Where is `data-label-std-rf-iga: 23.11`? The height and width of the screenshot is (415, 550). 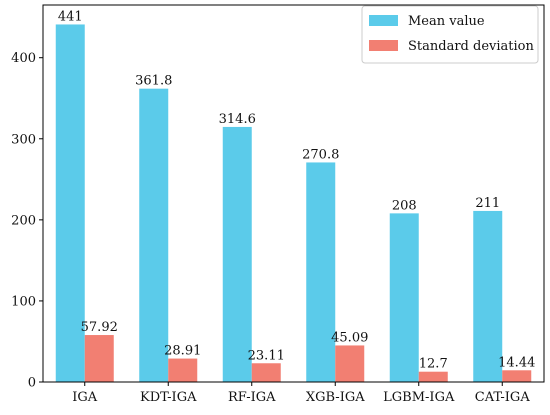
data-label-std-rf-iga: 23.11 is located at coordinates (266, 355).